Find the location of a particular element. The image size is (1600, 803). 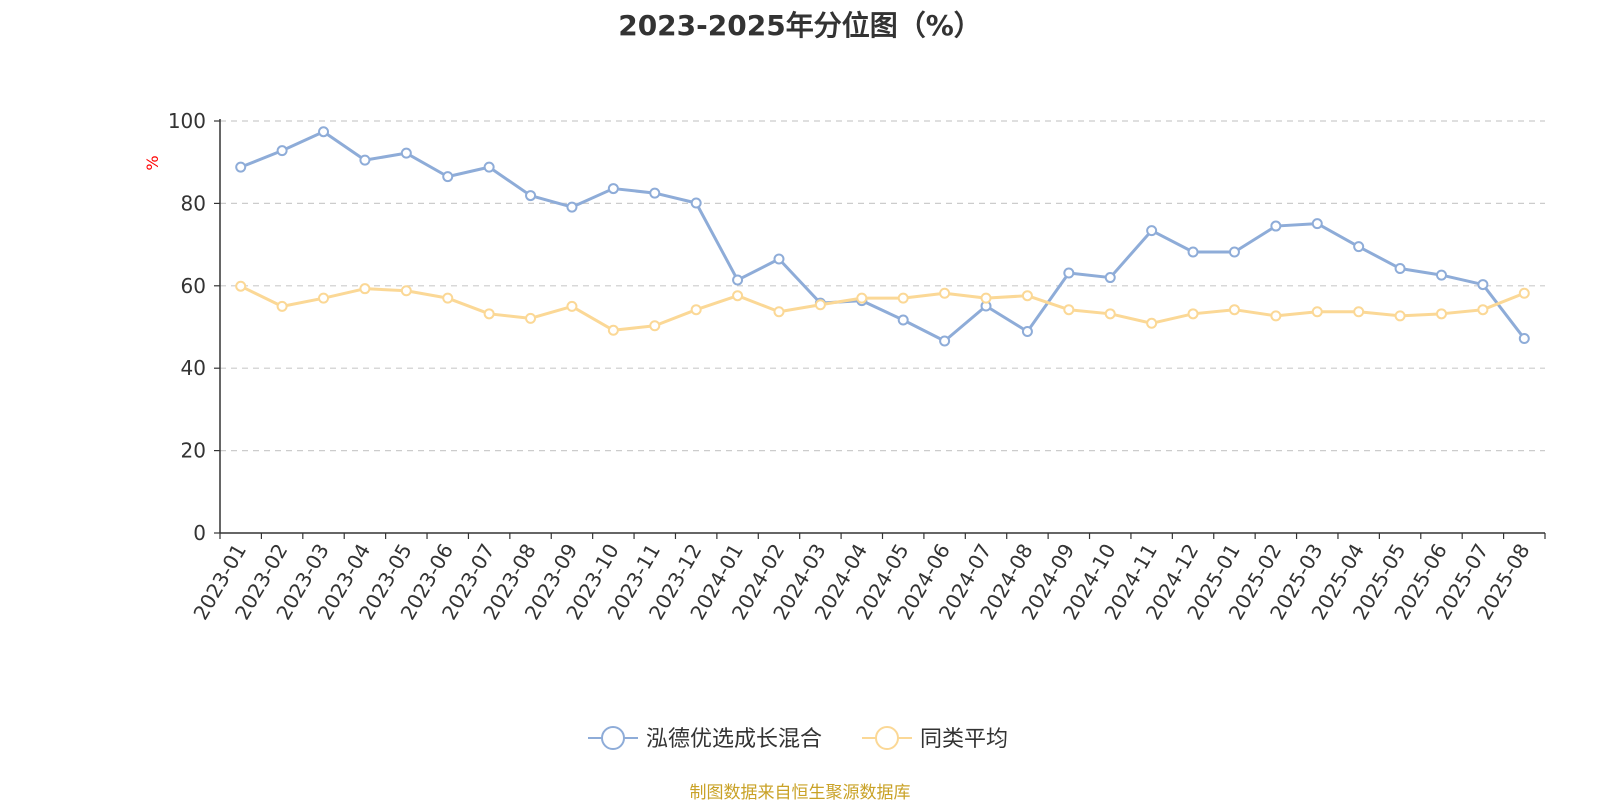

legend: 泓德优选成长混合 同类平均 is located at coordinates (798, 739).